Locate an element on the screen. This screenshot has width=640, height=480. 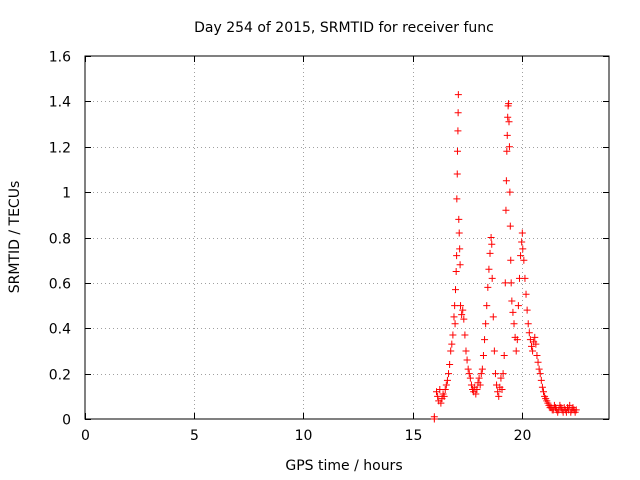
y-tick-label: 1 is located at coordinates (66, 194).